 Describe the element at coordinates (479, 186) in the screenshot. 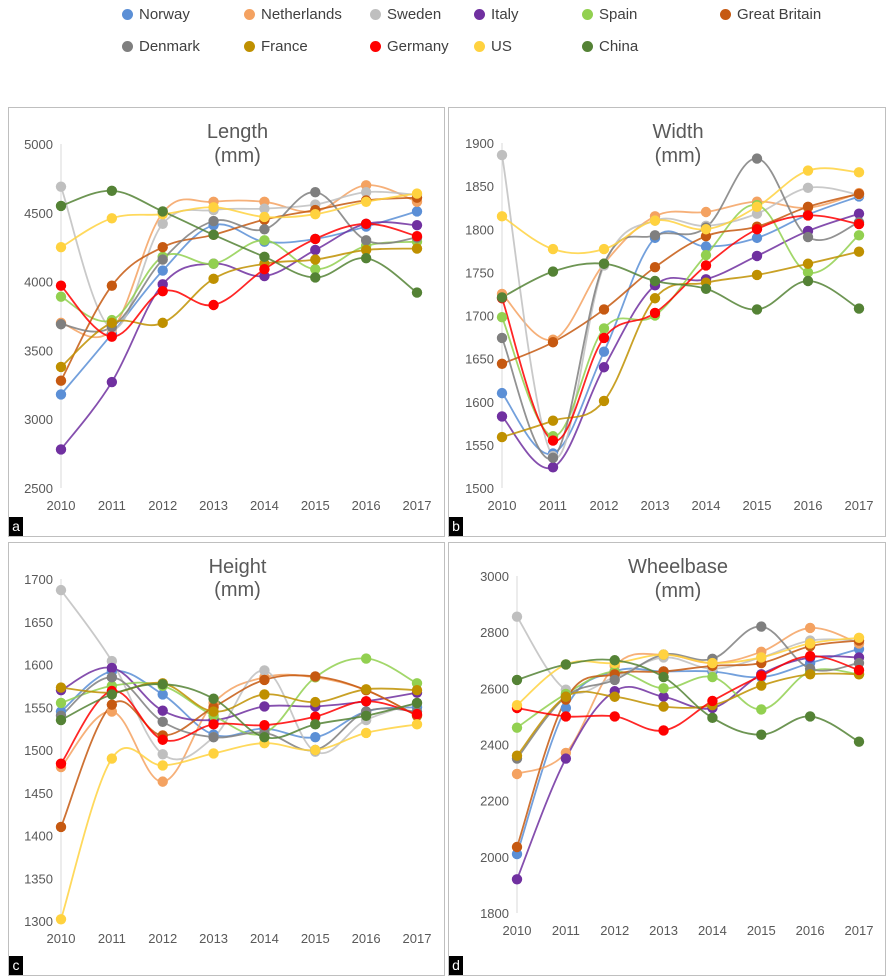

I see `y-tick-label: 1850` at that location.